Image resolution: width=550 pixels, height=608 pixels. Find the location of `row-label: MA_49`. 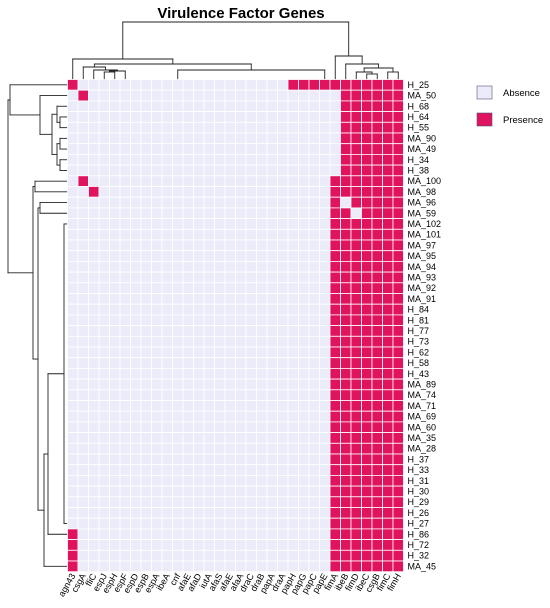

row-label: MA_49 is located at coordinates (422, 149).